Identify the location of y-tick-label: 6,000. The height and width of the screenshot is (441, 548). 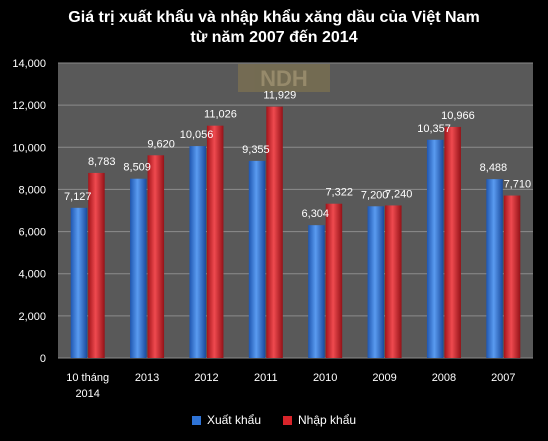
(32, 233).